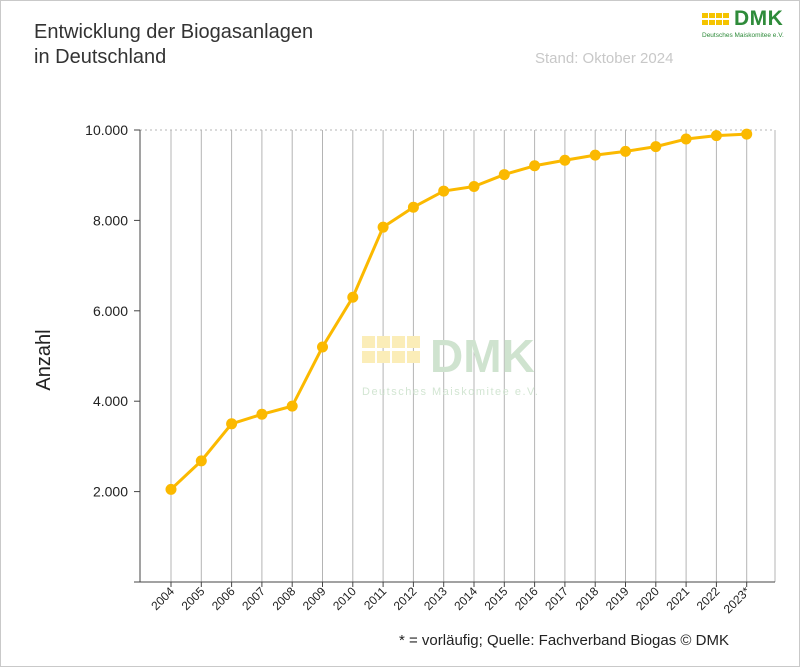 The width and height of the screenshot is (800, 667). Describe the element at coordinates (284, 598) in the screenshot. I see `x-tick-label: 2008` at that location.